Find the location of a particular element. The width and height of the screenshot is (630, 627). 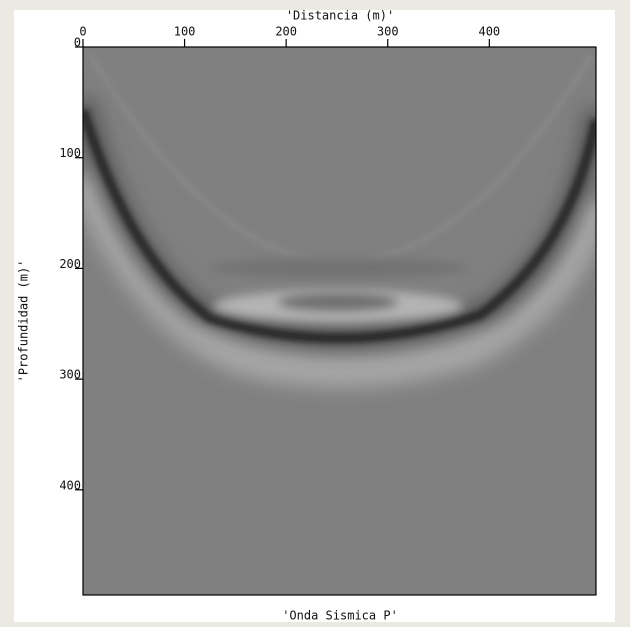

y-tick-label: 400 is located at coordinates (70, 485).